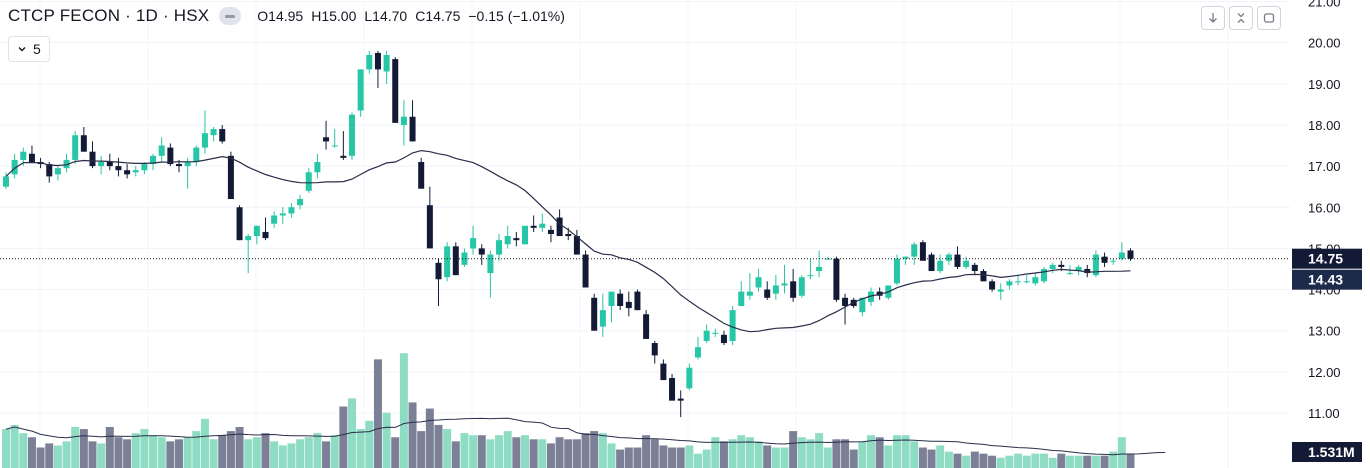 The height and width of the screenshot is (468, 1370). I want to click on chart-toolbar, so click(1241, 18).